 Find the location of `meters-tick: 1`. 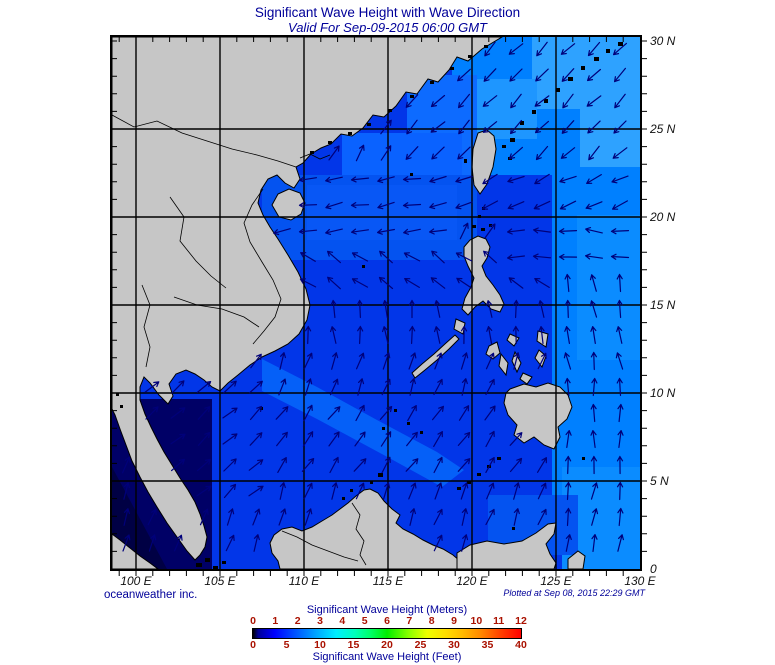

meters-tick: 1 is located at coordinates (275, 621).